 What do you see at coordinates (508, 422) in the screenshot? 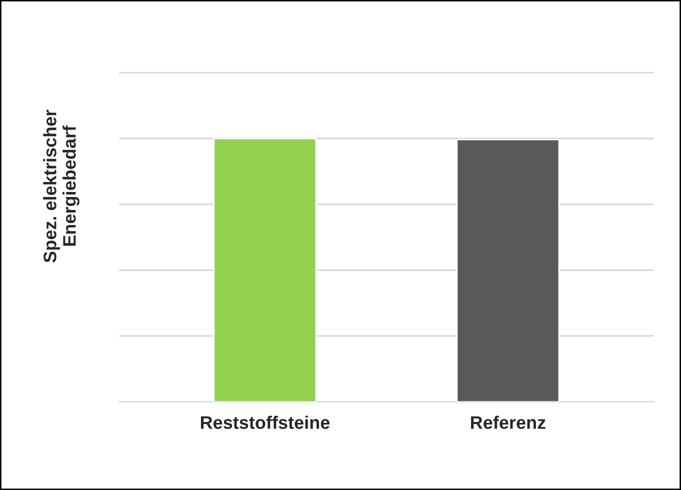
I see `x-tick-label: Referenz` at bounding box center [508, 422].